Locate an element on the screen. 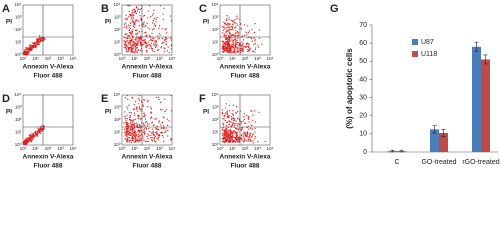 Image resolution: width=500 pixels, height=240 pixels. y-tick-label: 10¹ is located at coordinates (117, 132).